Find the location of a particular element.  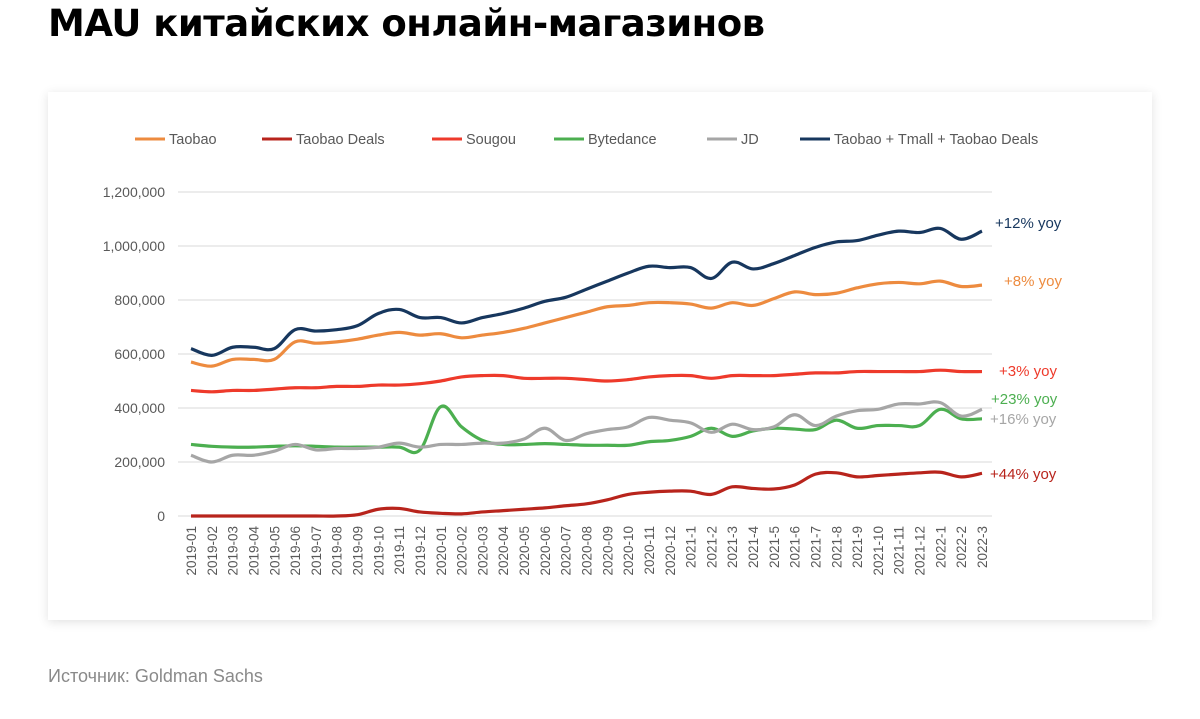

y-tick-label: 1,000,000 is located at coordinates (134, 246).